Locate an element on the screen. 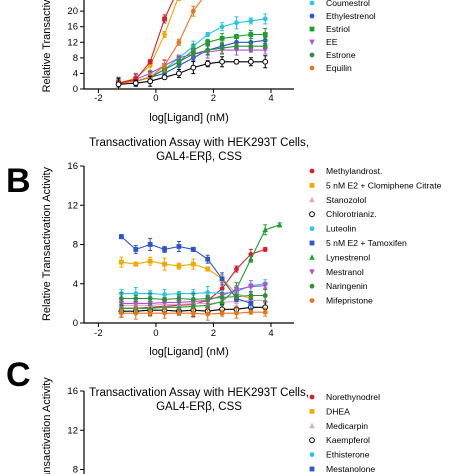 The width and height of the screenshot is (474, 474). legend-entry: Estrone is located at coordinates (332, 55).